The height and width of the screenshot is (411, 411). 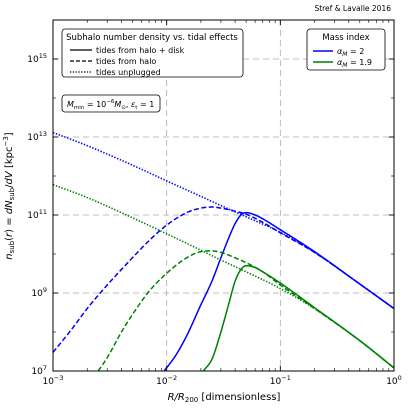 I want to click on legend-mass-entry-1: αM = 1.9, so click(x=354, y=63).